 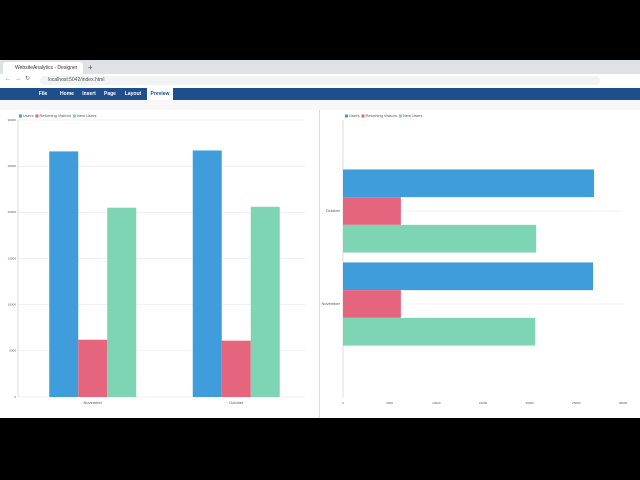 I want to click on y-tick-label: 20000, so click(x=12, y=212).